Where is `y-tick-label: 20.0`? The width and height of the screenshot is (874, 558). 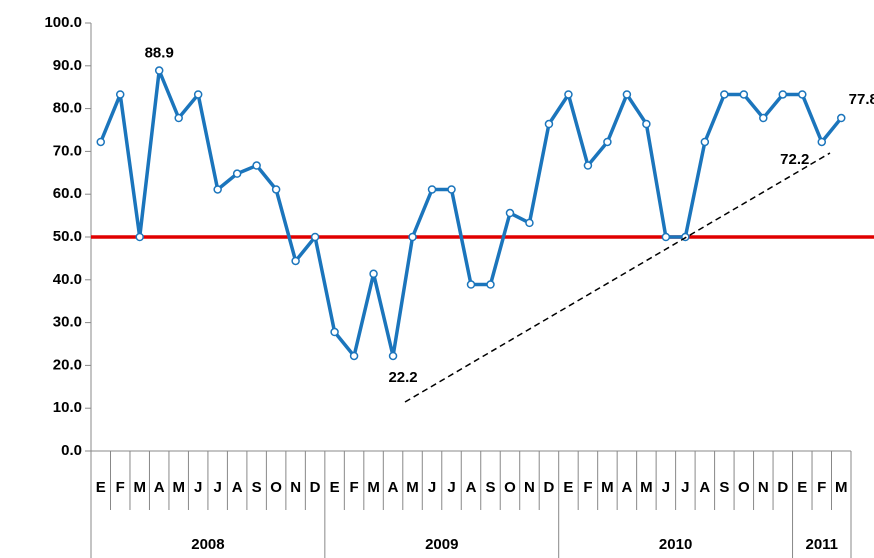
y-tick-label: 20.0 is located at coordinates (67, 364).